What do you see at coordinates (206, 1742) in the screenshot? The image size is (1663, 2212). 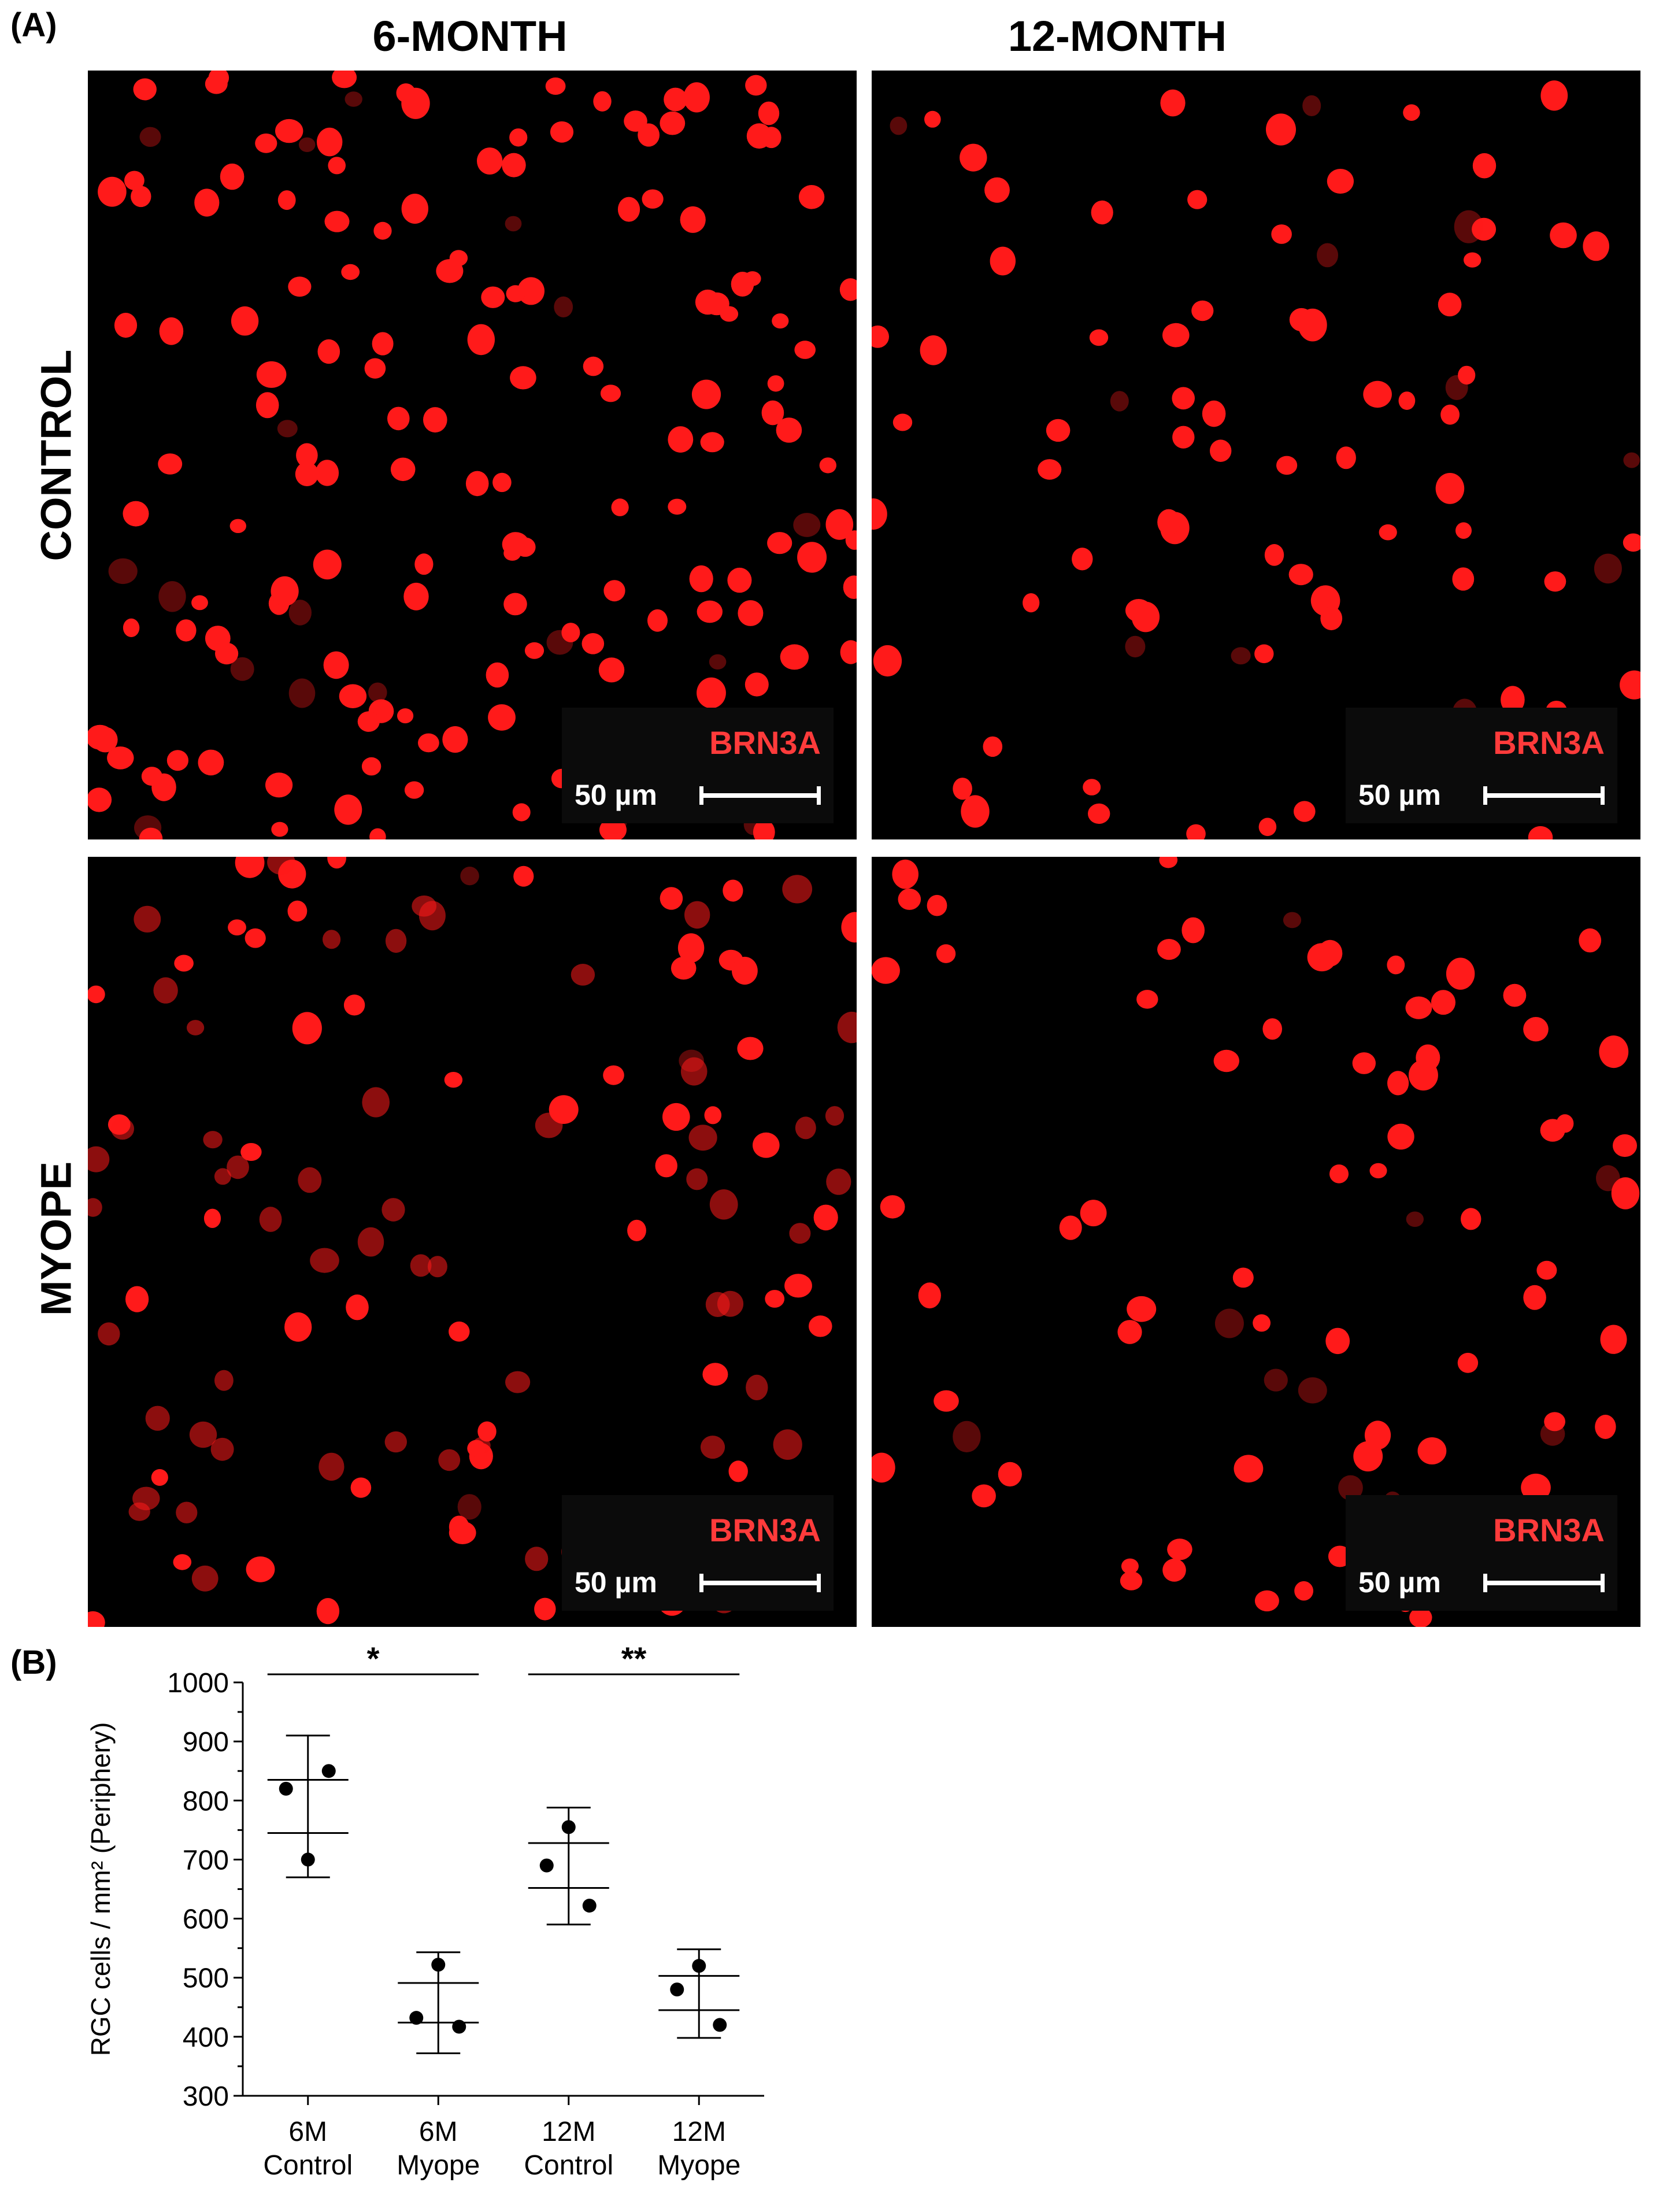 I see `y-tick-label: 900` at bounding box center [206, 1742].